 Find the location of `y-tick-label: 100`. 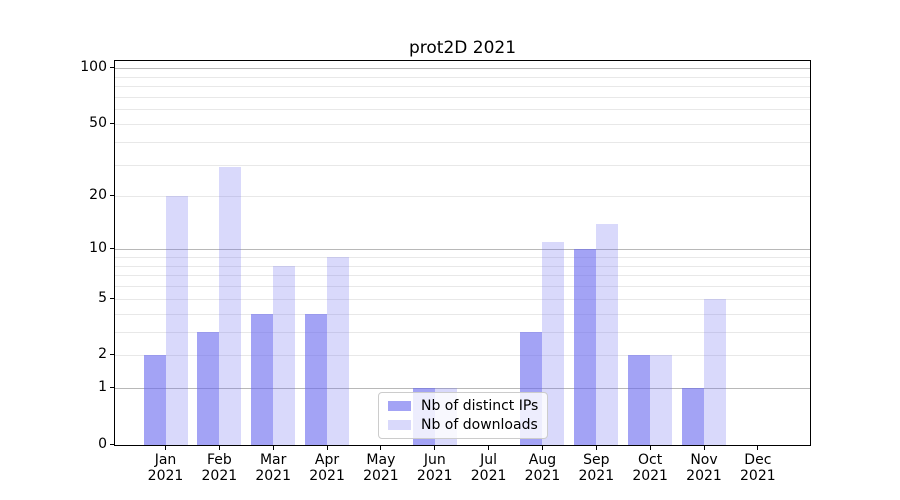

y-tick-label: 100 is located at coordinates (93, 67).